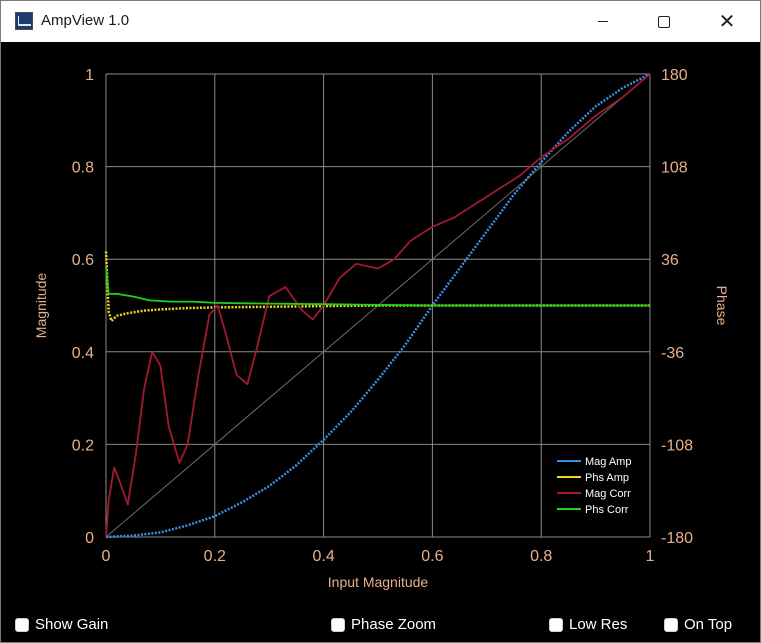 The image size is (761, 643). I want to click on maximize-icon, so click(664, 21).